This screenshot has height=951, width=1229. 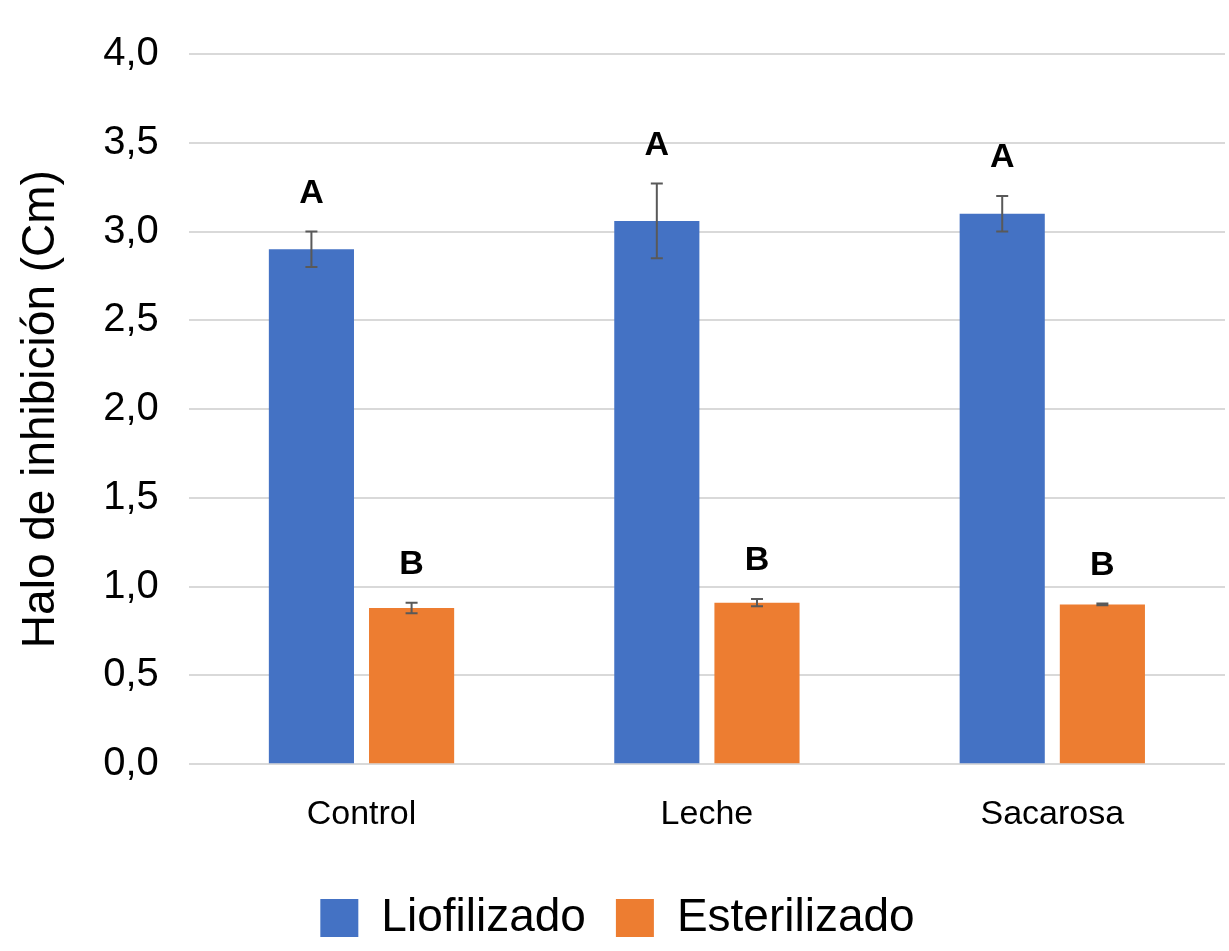 I want to click on y-tick-label: 0,0, so click(x=131, y=761).